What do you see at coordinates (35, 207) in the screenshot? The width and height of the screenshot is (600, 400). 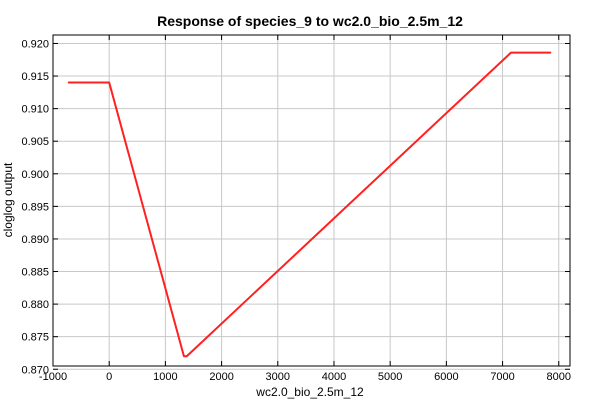 I see `y-tick-label: 0.895` at bounding box center [35, 207].